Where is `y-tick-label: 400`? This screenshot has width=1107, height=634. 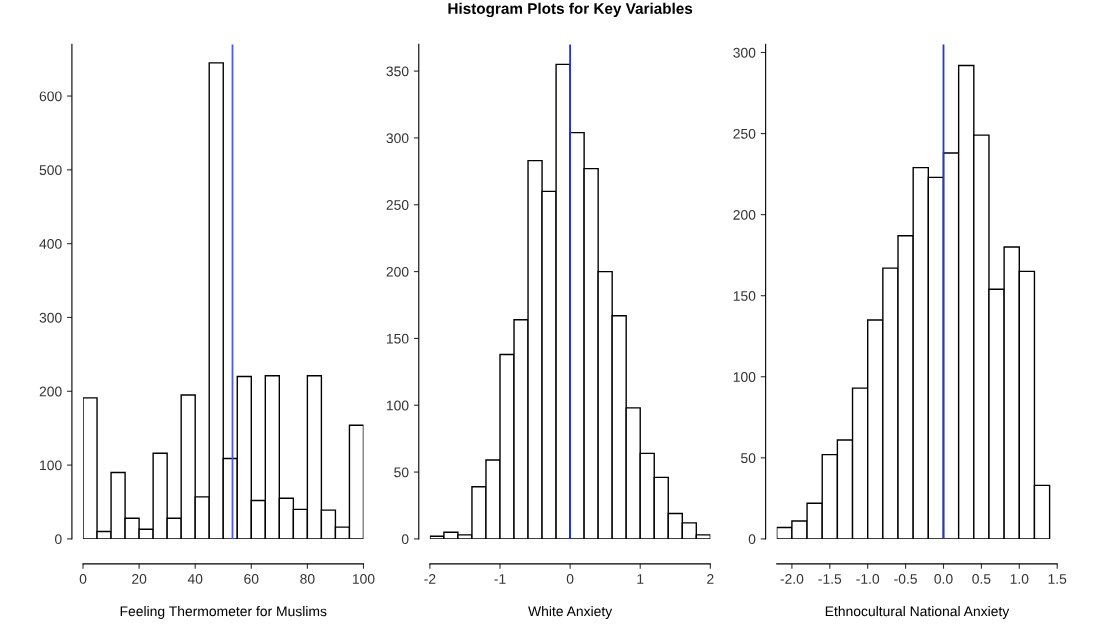
y-tick-label: 400 is located at coordinates (50, 244).